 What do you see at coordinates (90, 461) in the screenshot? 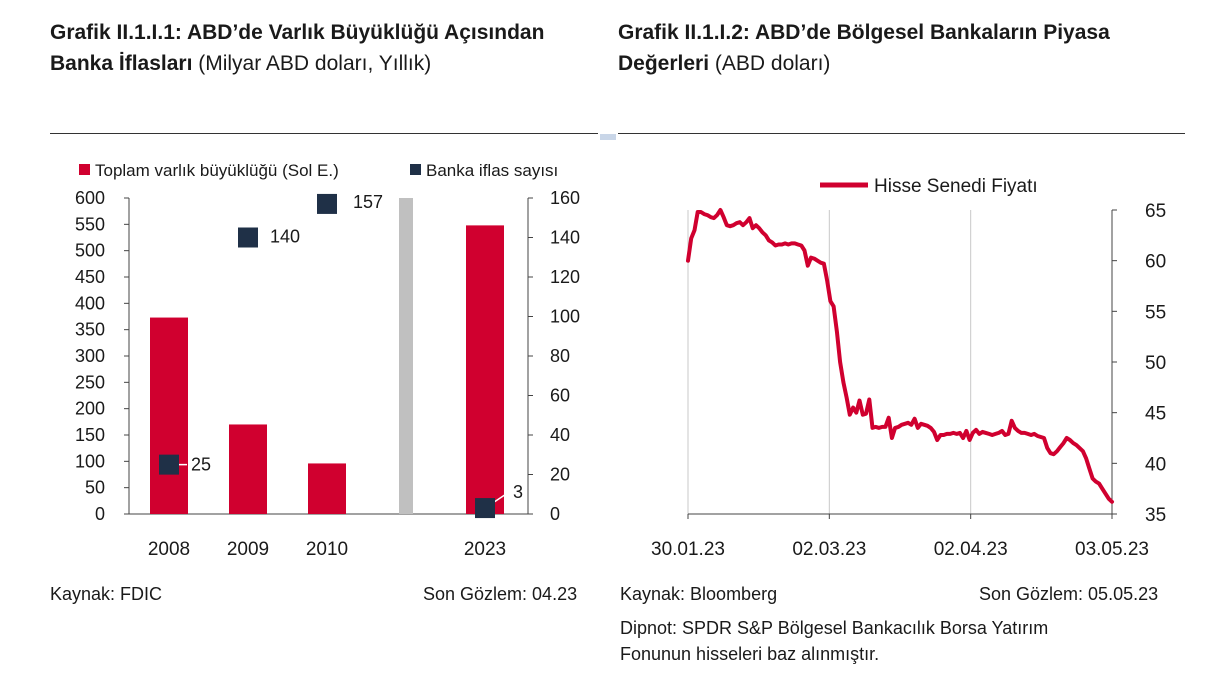
I see `left-y-tick-label: 100` at bounding box center [90, 461].